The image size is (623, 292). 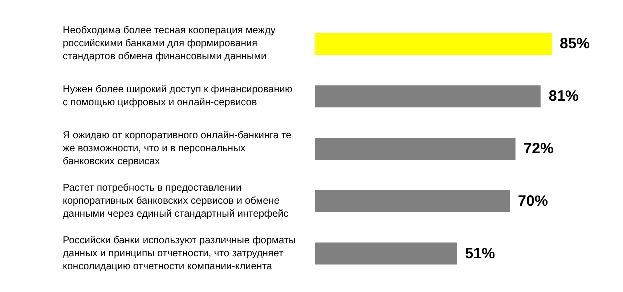 I want to click on y-tick-label: Нужен более широкий доступ к финансированию с помощью цифровых и онлайн-сервисов, so click(x=178, y=96).